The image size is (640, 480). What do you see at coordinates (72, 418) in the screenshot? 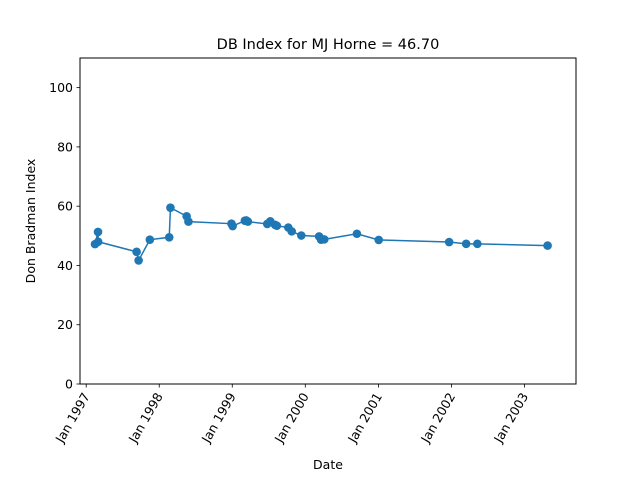
I see `x-tick-label: Jan 1997` at bounding box center [72, 418].